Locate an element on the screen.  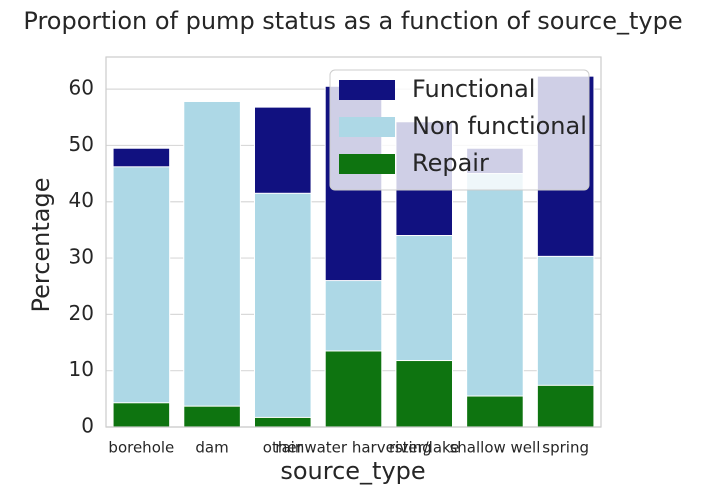
x-tick-label: borehole is located at coordinates (141, 448).